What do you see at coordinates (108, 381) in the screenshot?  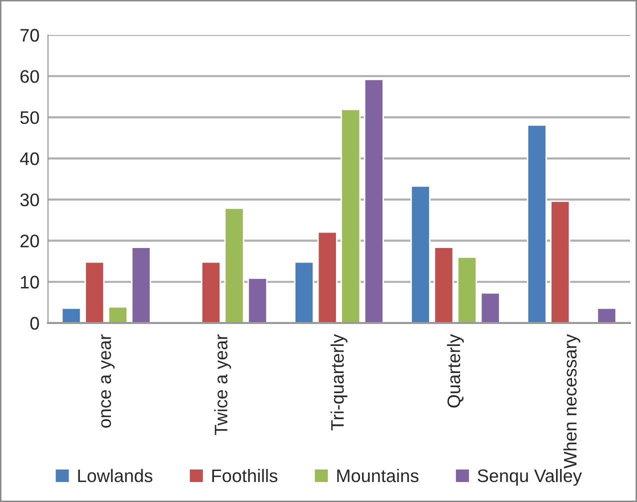 I see `x-tick-label: once a year` at bounding box center [108, 381].